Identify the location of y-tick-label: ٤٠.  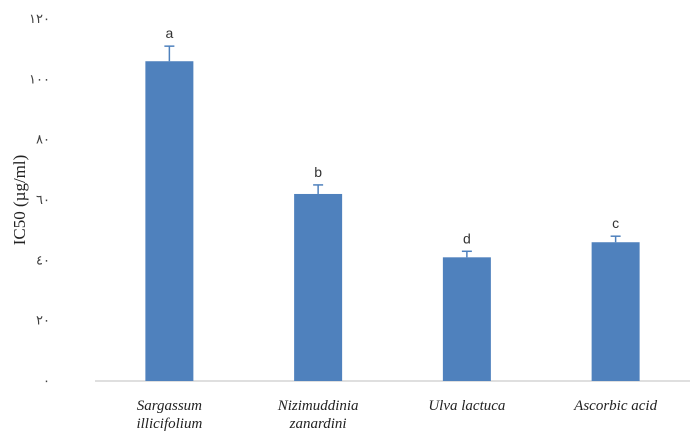
(43, 260).